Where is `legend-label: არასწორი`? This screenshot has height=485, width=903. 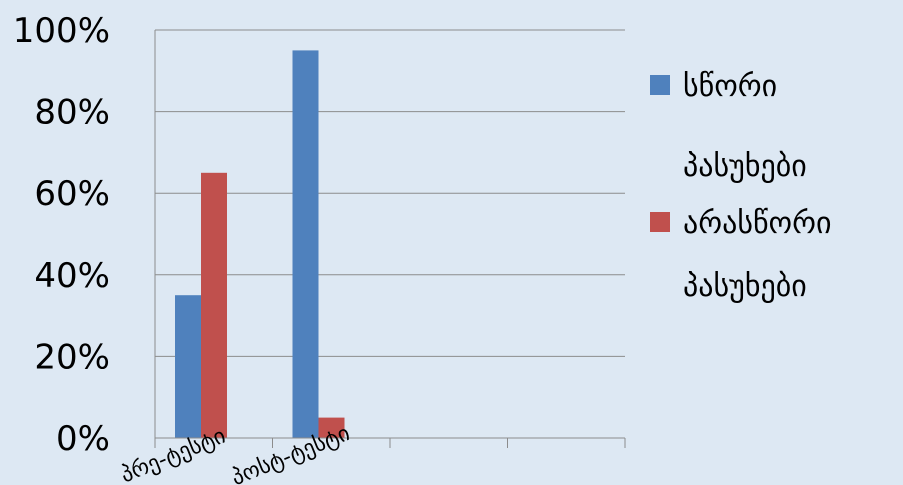
legend-label: არასწორი is located at coordinates (757, 223).